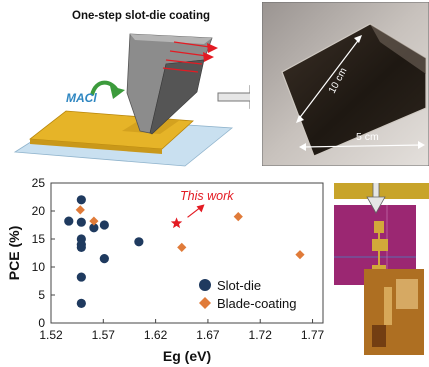 This screenshot has width=429, height=367. I want to click on x-axis-label: Eg (eV), so click(187, 356).